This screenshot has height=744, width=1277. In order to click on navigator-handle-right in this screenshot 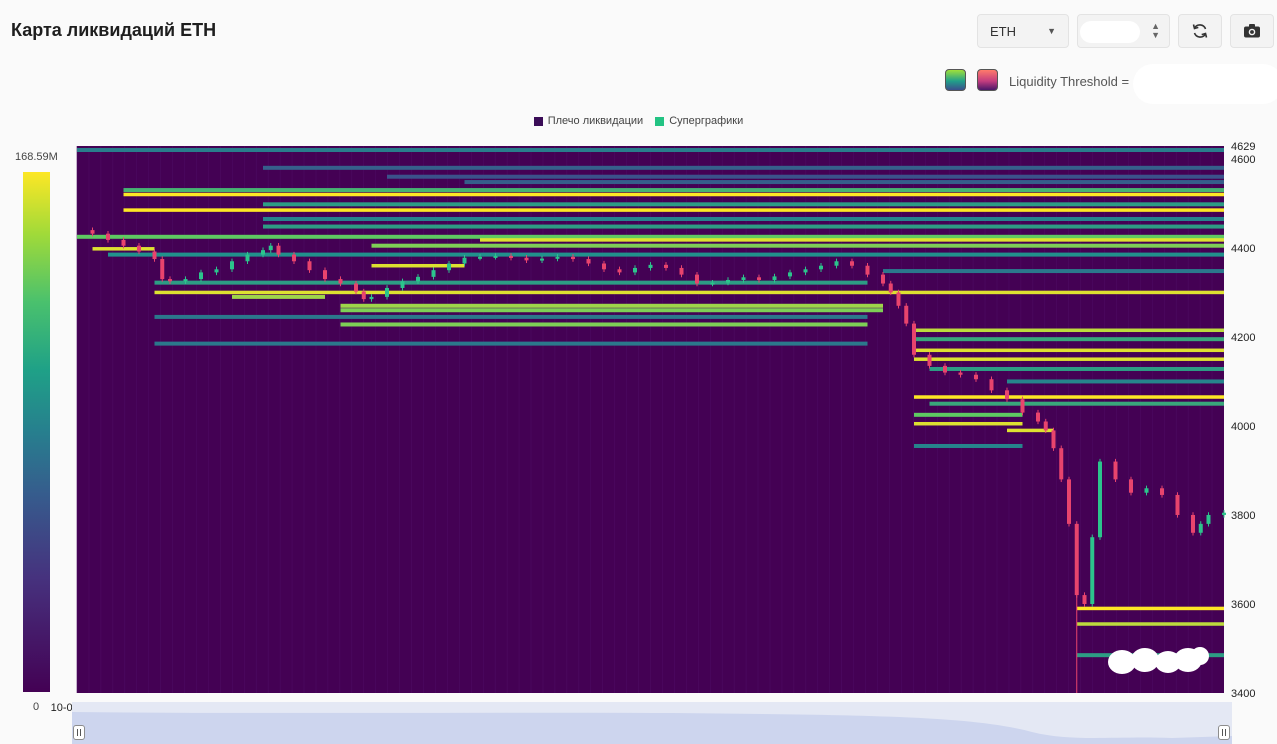, I will do `click(1224, 732)`.